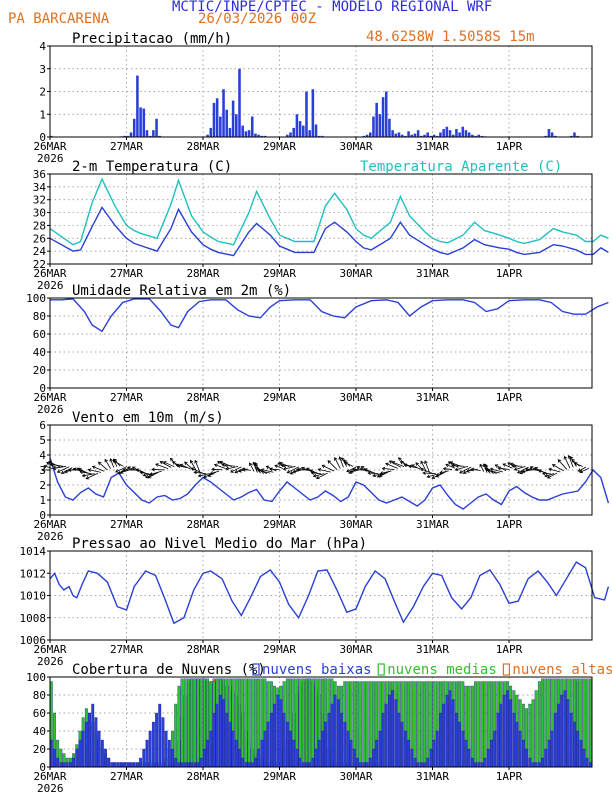 The height and width of the screenshot is (792, 612). Describe the element at coordinates (50, 158) in the screenshot. I see `x-year-label: 2026` at that location.